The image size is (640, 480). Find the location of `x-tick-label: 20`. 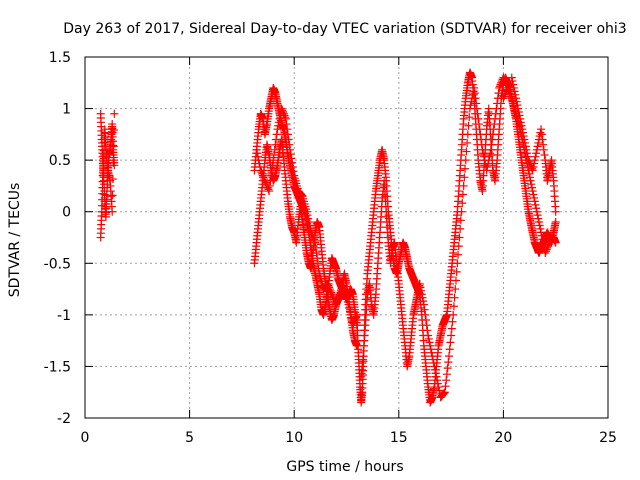

x-tick-label: 20 is located at coordinates (503, 438).